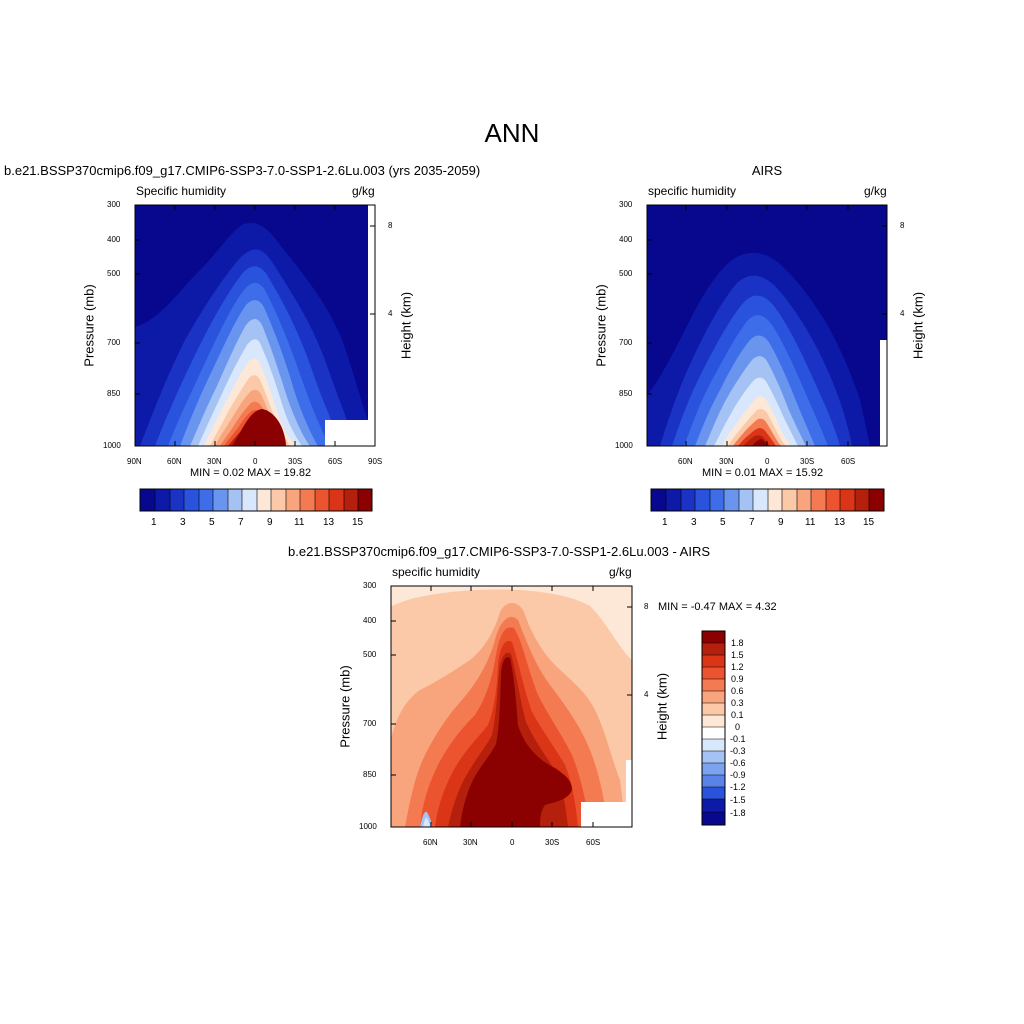 The image size is (1024, 1024). What do you see at coordinates (713, 728) in the screenshot?
I see `diff-colorbar` at bounding box center [713, 728].